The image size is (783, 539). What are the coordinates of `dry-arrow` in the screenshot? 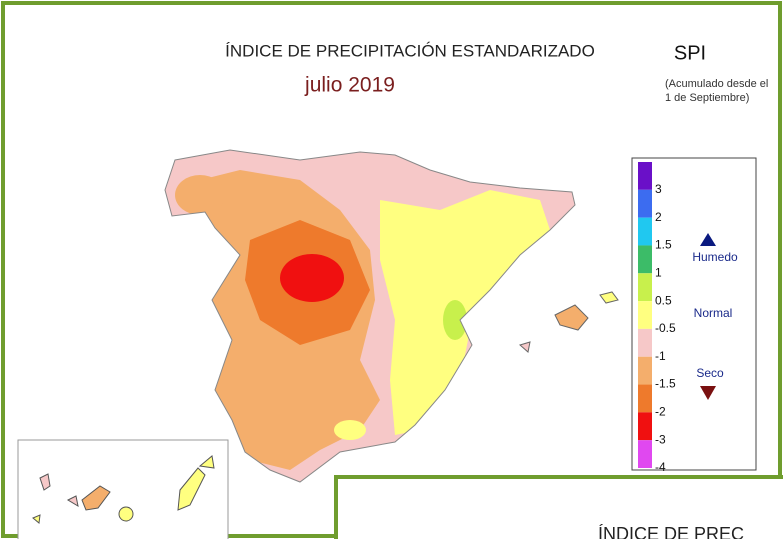 It's located at (708, 393).